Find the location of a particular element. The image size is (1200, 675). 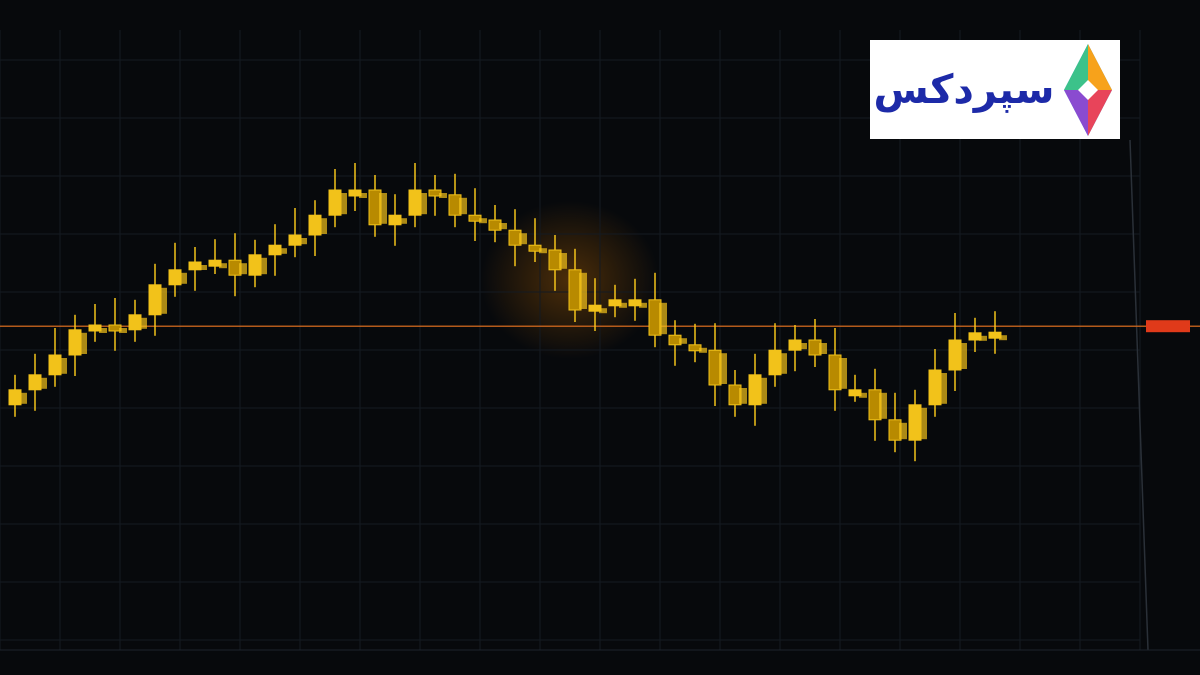

brand-logo: سپردکس is located at coordinates (995, 89).